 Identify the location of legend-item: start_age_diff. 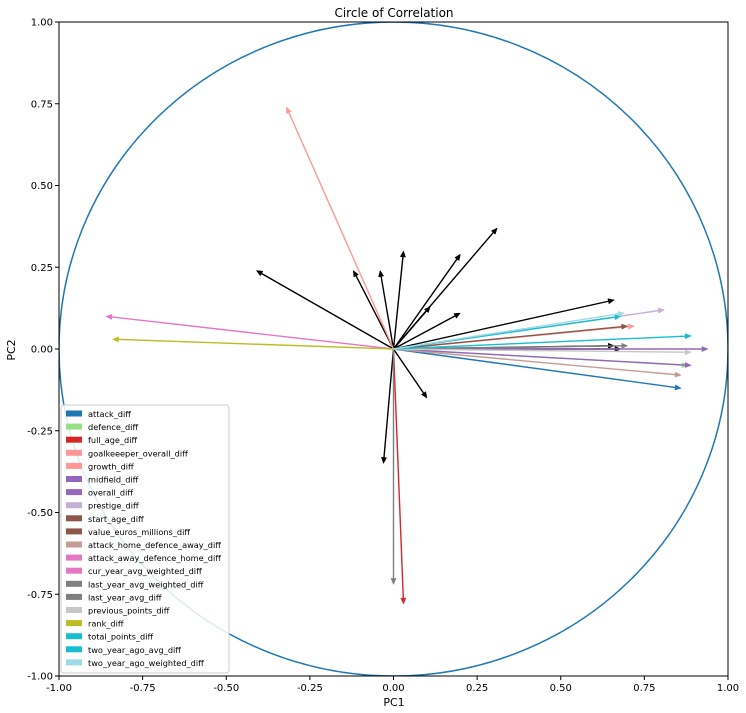
(105, 519).